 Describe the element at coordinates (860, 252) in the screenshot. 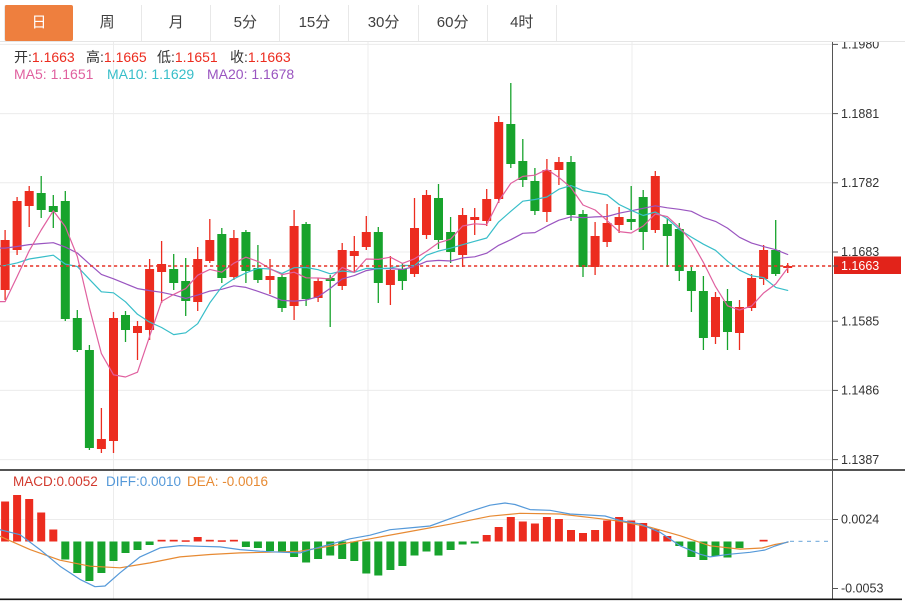

I see `svg-text: 1.1683` at that location.